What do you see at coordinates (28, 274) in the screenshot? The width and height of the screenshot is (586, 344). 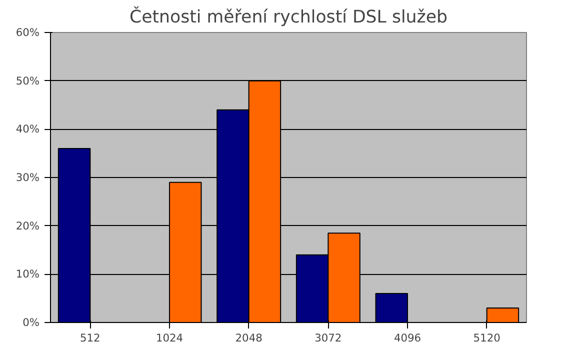 I see `y-tick-label: 10%` at bounding box center [28, 274].